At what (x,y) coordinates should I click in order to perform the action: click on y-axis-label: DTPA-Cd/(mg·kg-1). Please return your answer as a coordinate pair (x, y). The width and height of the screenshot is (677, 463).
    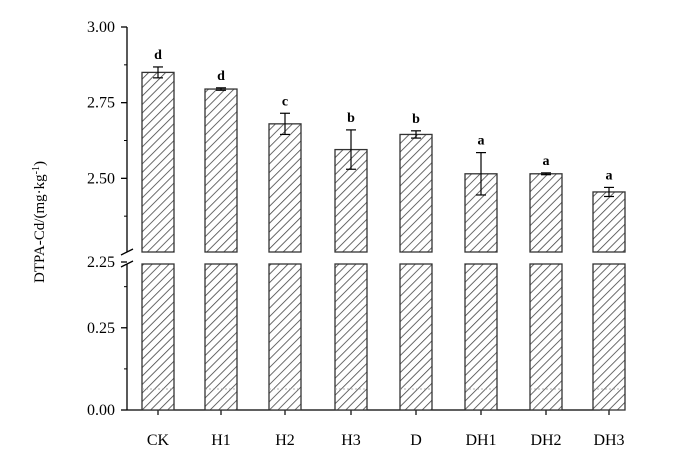
    Looking at the image, I should click on (40, 222).